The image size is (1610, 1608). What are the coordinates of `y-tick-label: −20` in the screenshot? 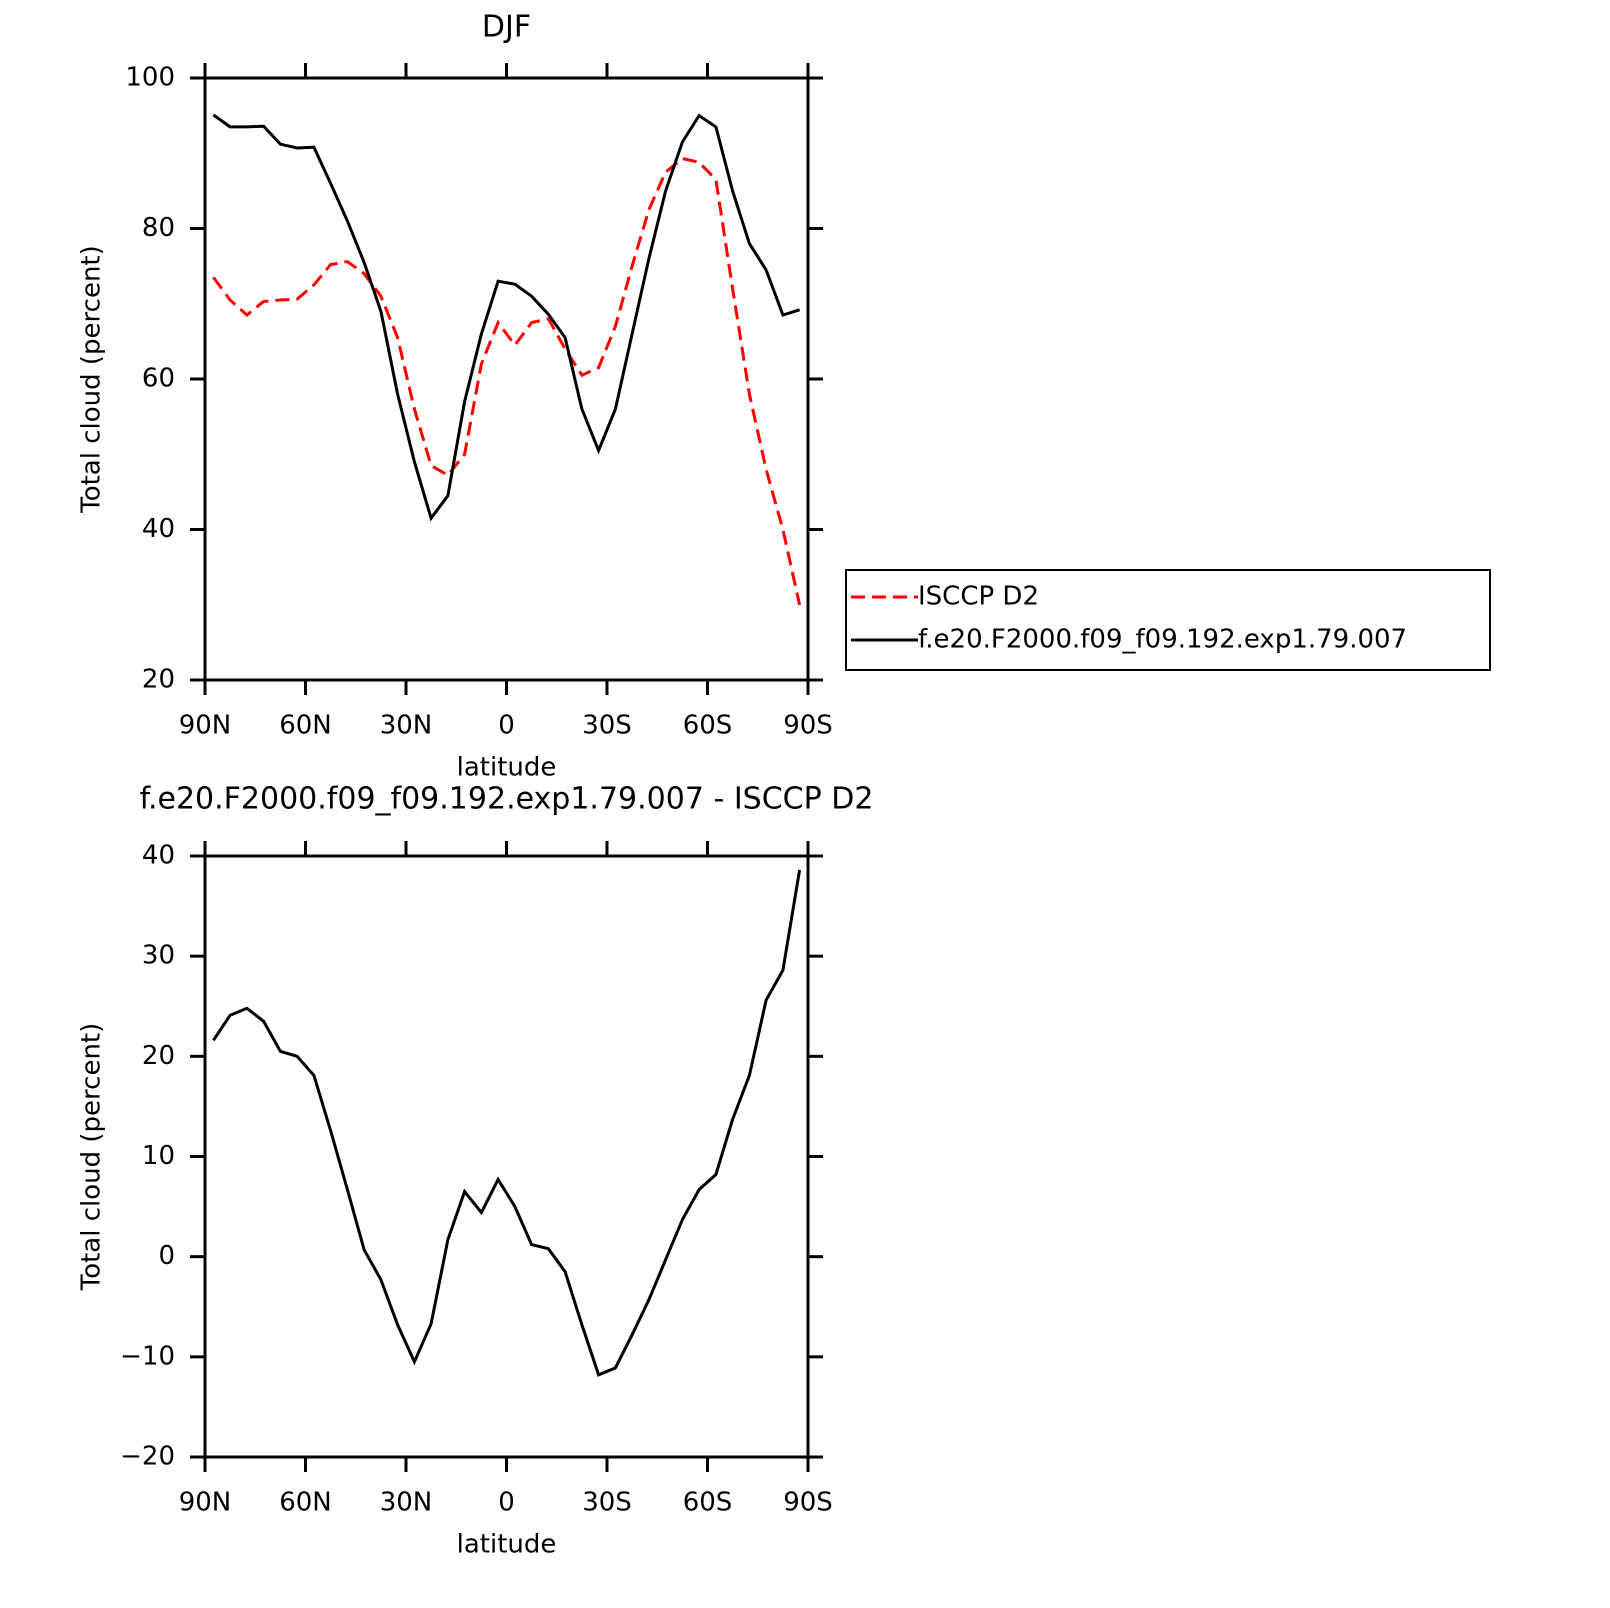 It's located at (147, 1457).